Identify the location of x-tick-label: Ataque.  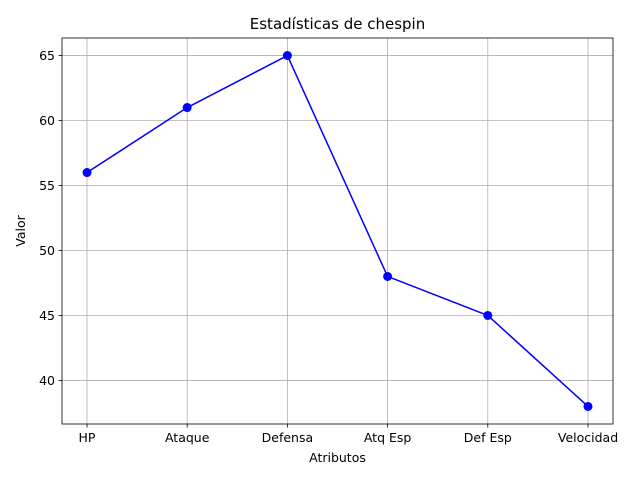
(187, 437).